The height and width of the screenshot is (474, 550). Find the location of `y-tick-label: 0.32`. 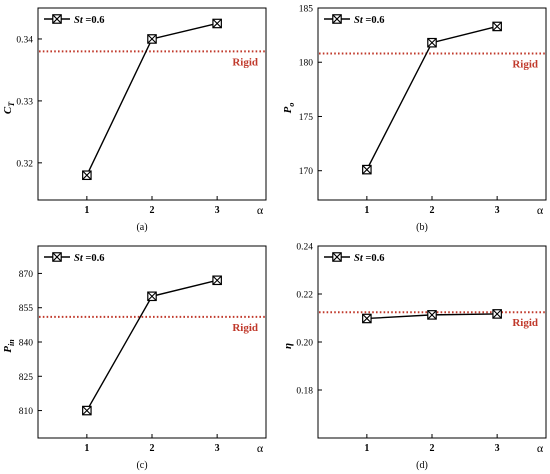

y-tick-label: 0.32 is located at coordinates (24, 164).